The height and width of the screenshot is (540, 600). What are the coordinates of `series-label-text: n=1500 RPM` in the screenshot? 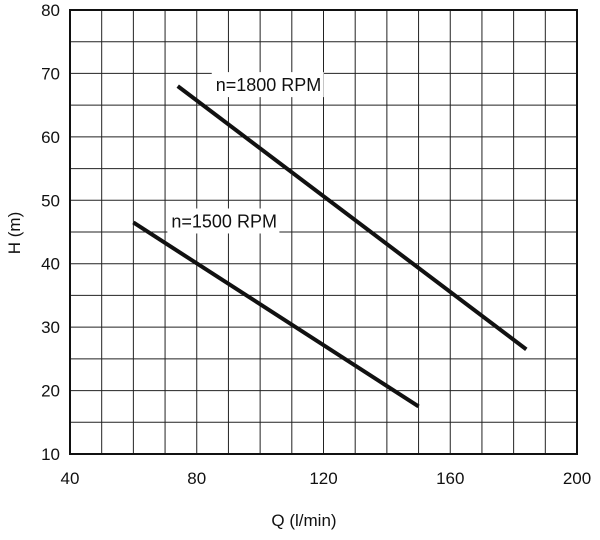 It's located at (224, 221).